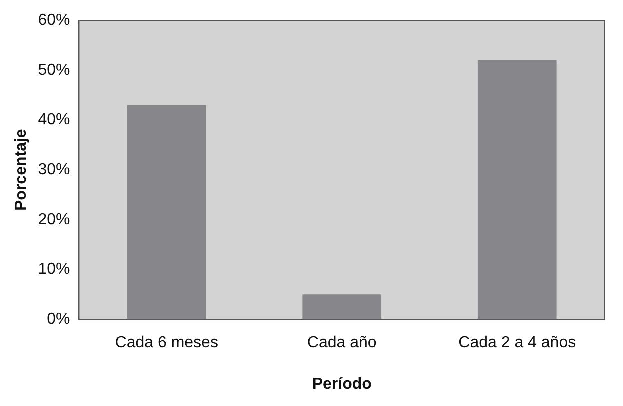  What do you see at coordinates (21, 170) in the screenshot?
I see `y-axis-title: Porcentaje` at bounding box center [21, 170].